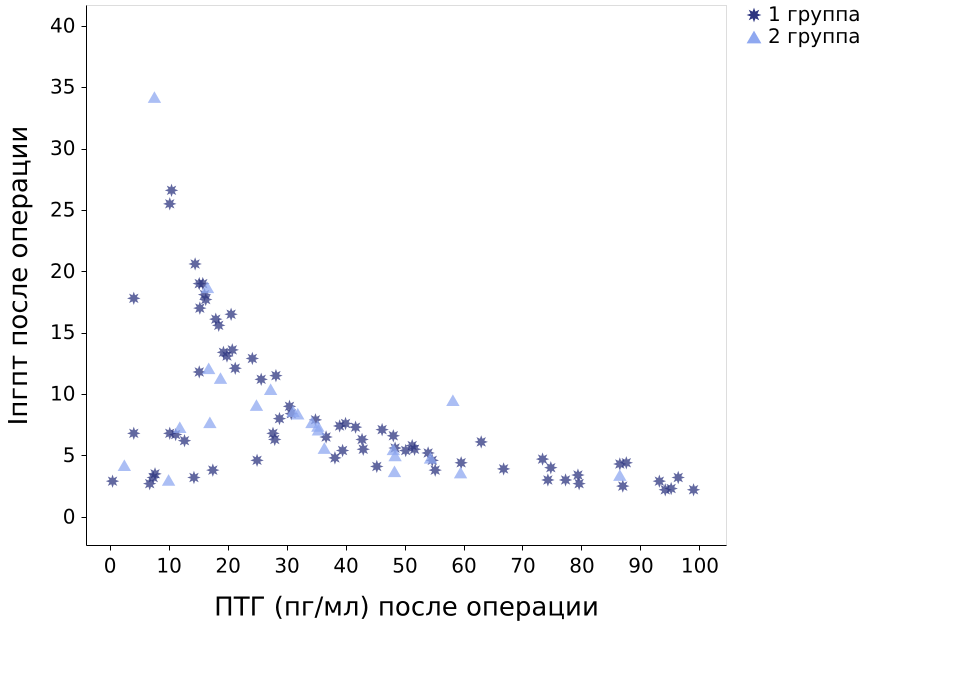  What do you see at coordinates (228, 566) in the screenshot?
I see `x-tick-label: 20` at bounding box center [228, 566].